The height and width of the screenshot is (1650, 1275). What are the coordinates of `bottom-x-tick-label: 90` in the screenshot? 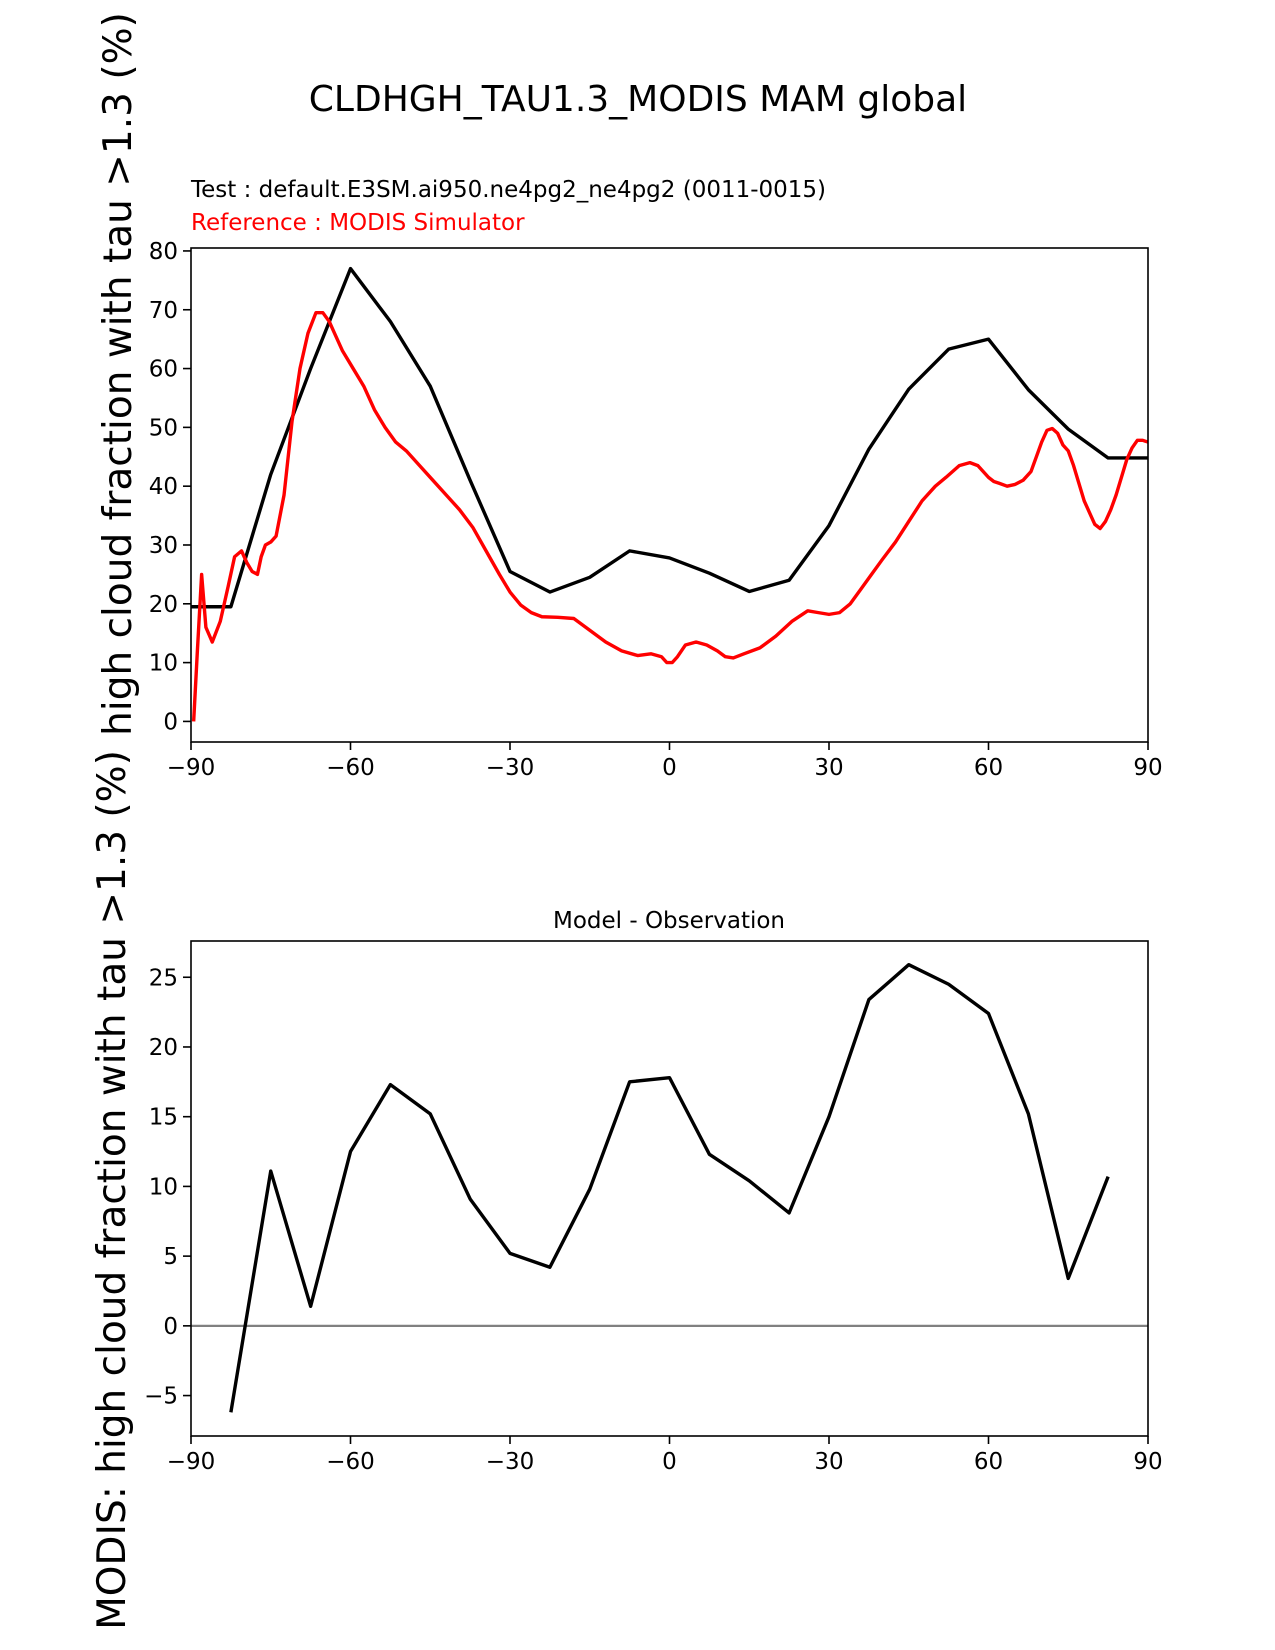 It's located at (1147, 1462).